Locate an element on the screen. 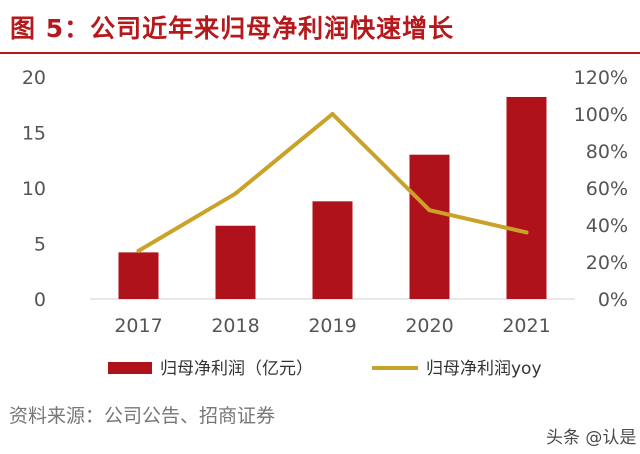 The height and width of the screenshot is (454, 640). x-axis: 2017 2018 2019 2020 2021 is located at coordinates (332, 326).